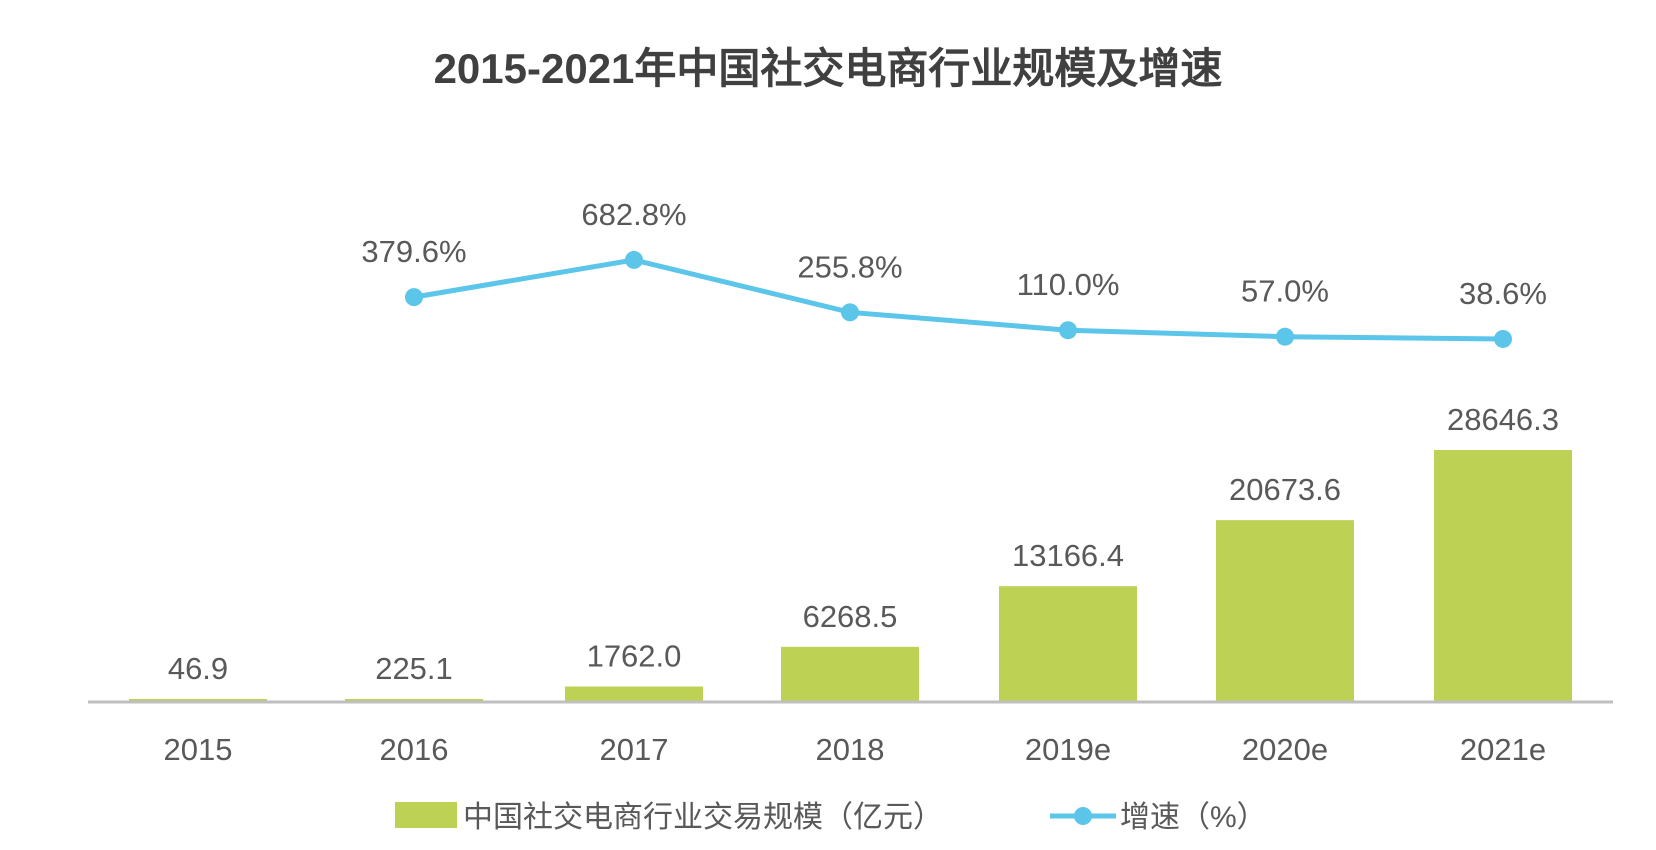 The image size is (1656, 850). I want to click on bar-2017, so click(634, 694).